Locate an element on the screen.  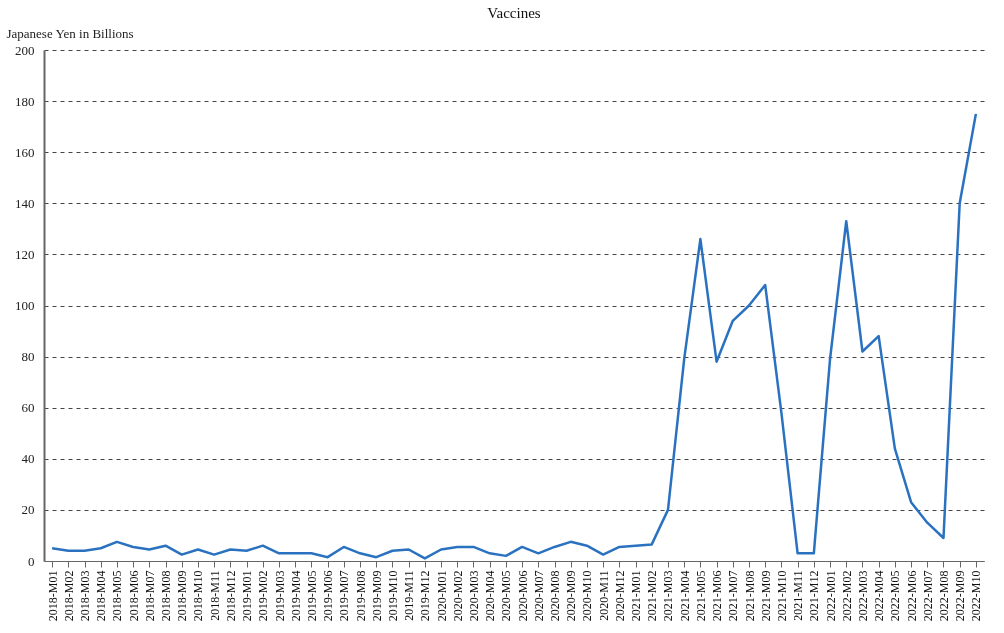
x-tick-label: 2018-M05 is located at coordinates (117, 596).